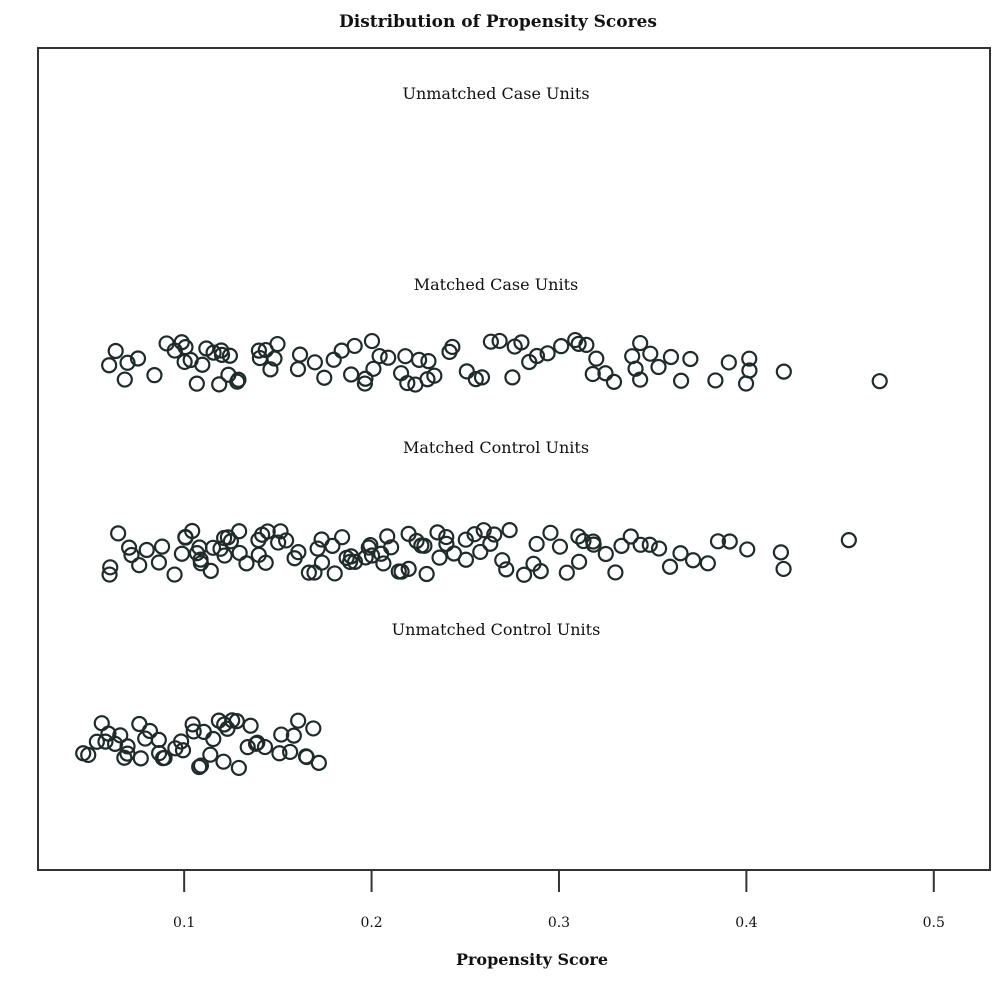 Image resolution: width=1000 pixels, height=982 pixels. What do you see at coordinates (559, 900) in the screenshot?
I see `x-axis: 0.1 0.2 0.3 0.4 0.5` at bounding box center [559, 900].